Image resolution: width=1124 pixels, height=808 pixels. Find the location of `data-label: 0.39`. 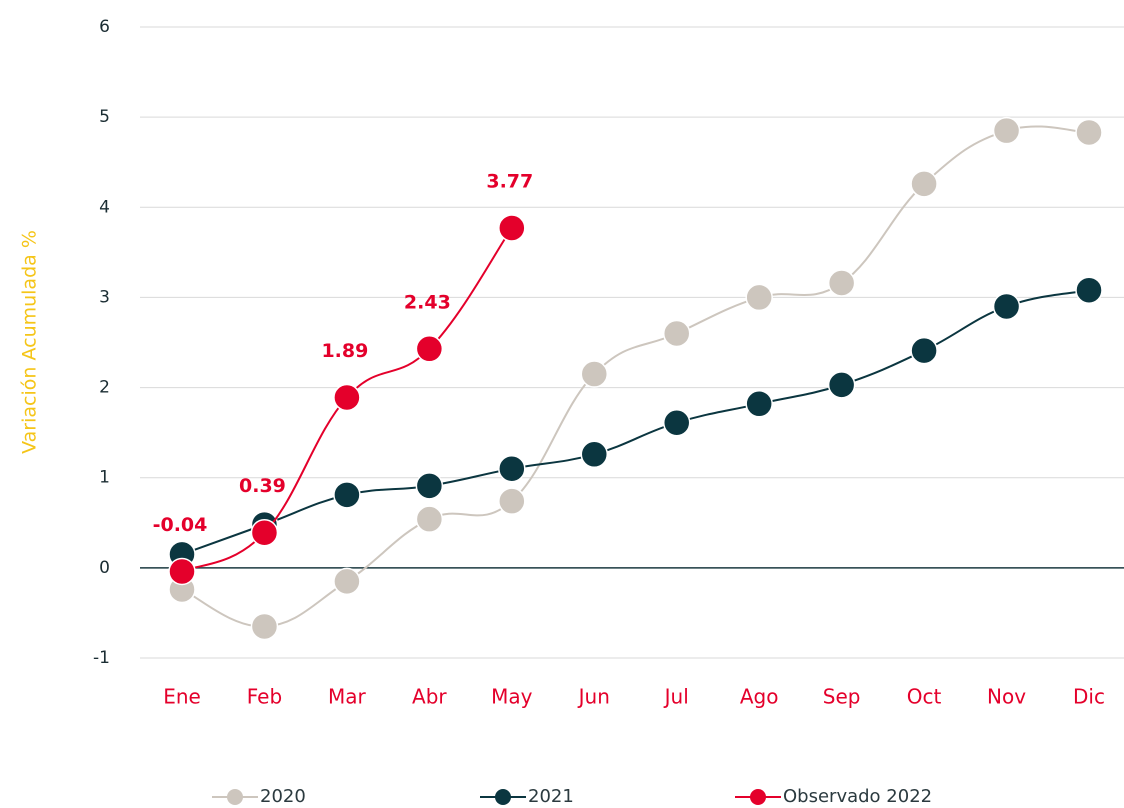

data-label: 0.39 is located at coordinates (262, 486).